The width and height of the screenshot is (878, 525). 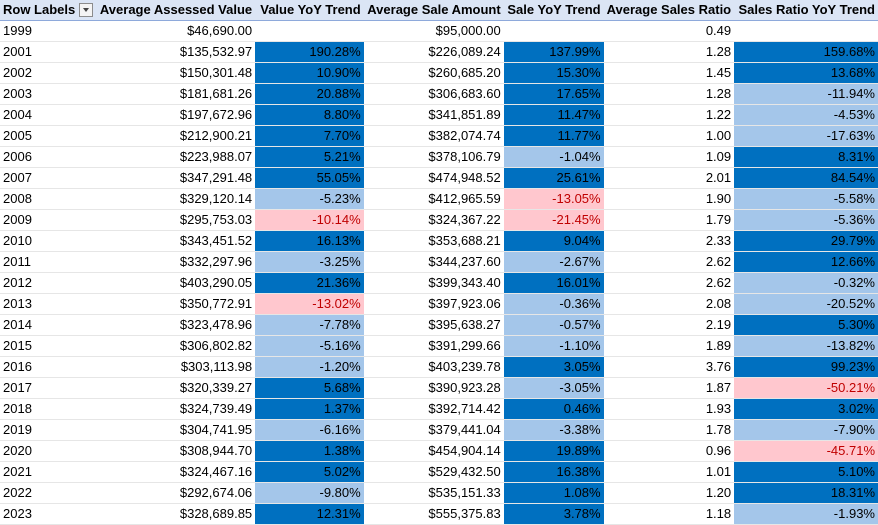 I want to click on row-labels-header: Row Labels, so click(x=48, y=10).